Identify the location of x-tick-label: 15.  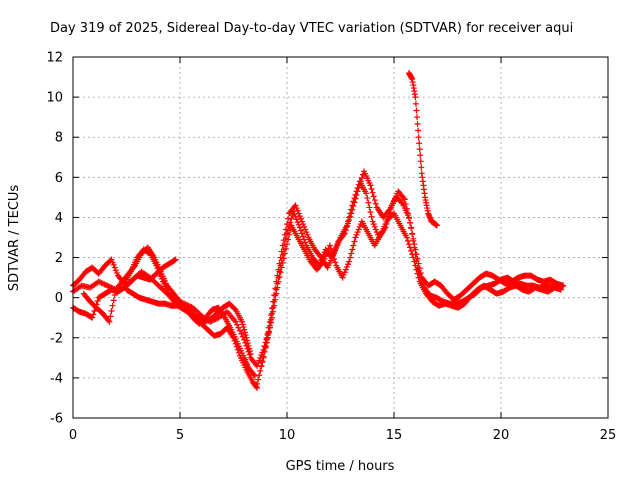
(394, 435).